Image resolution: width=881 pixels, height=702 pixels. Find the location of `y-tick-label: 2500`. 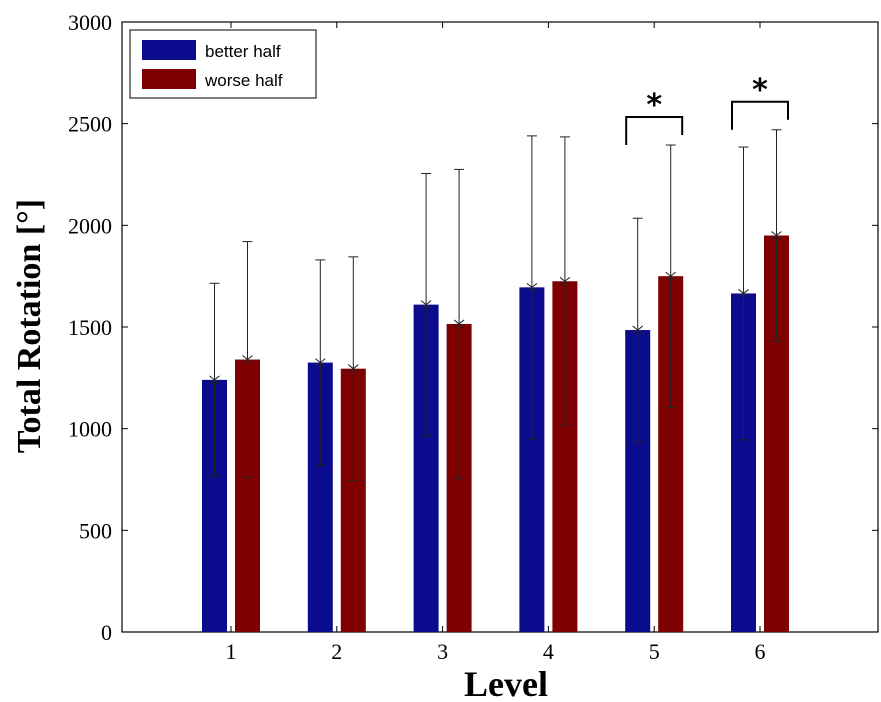

y-tick-label: 2500 is located at coordinates (90, 124).